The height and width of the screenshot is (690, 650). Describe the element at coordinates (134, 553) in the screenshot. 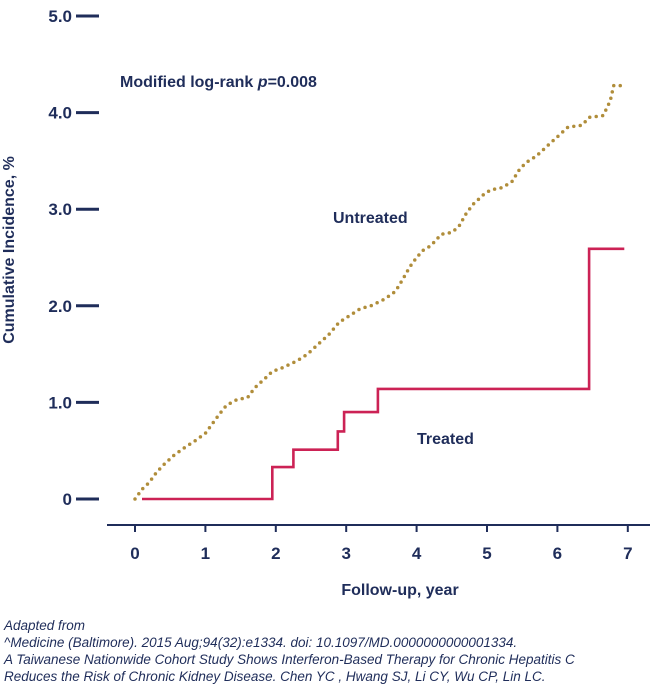

I see `x-tick-label: 0` at that location.